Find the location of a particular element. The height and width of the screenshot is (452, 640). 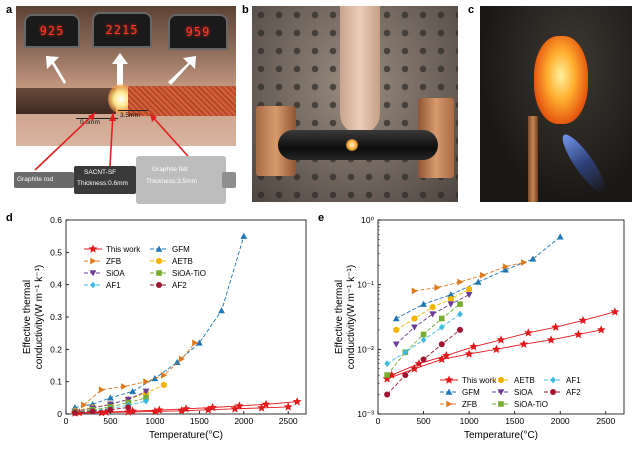

legend-label: ZFB is located at coordinates (469, 404).